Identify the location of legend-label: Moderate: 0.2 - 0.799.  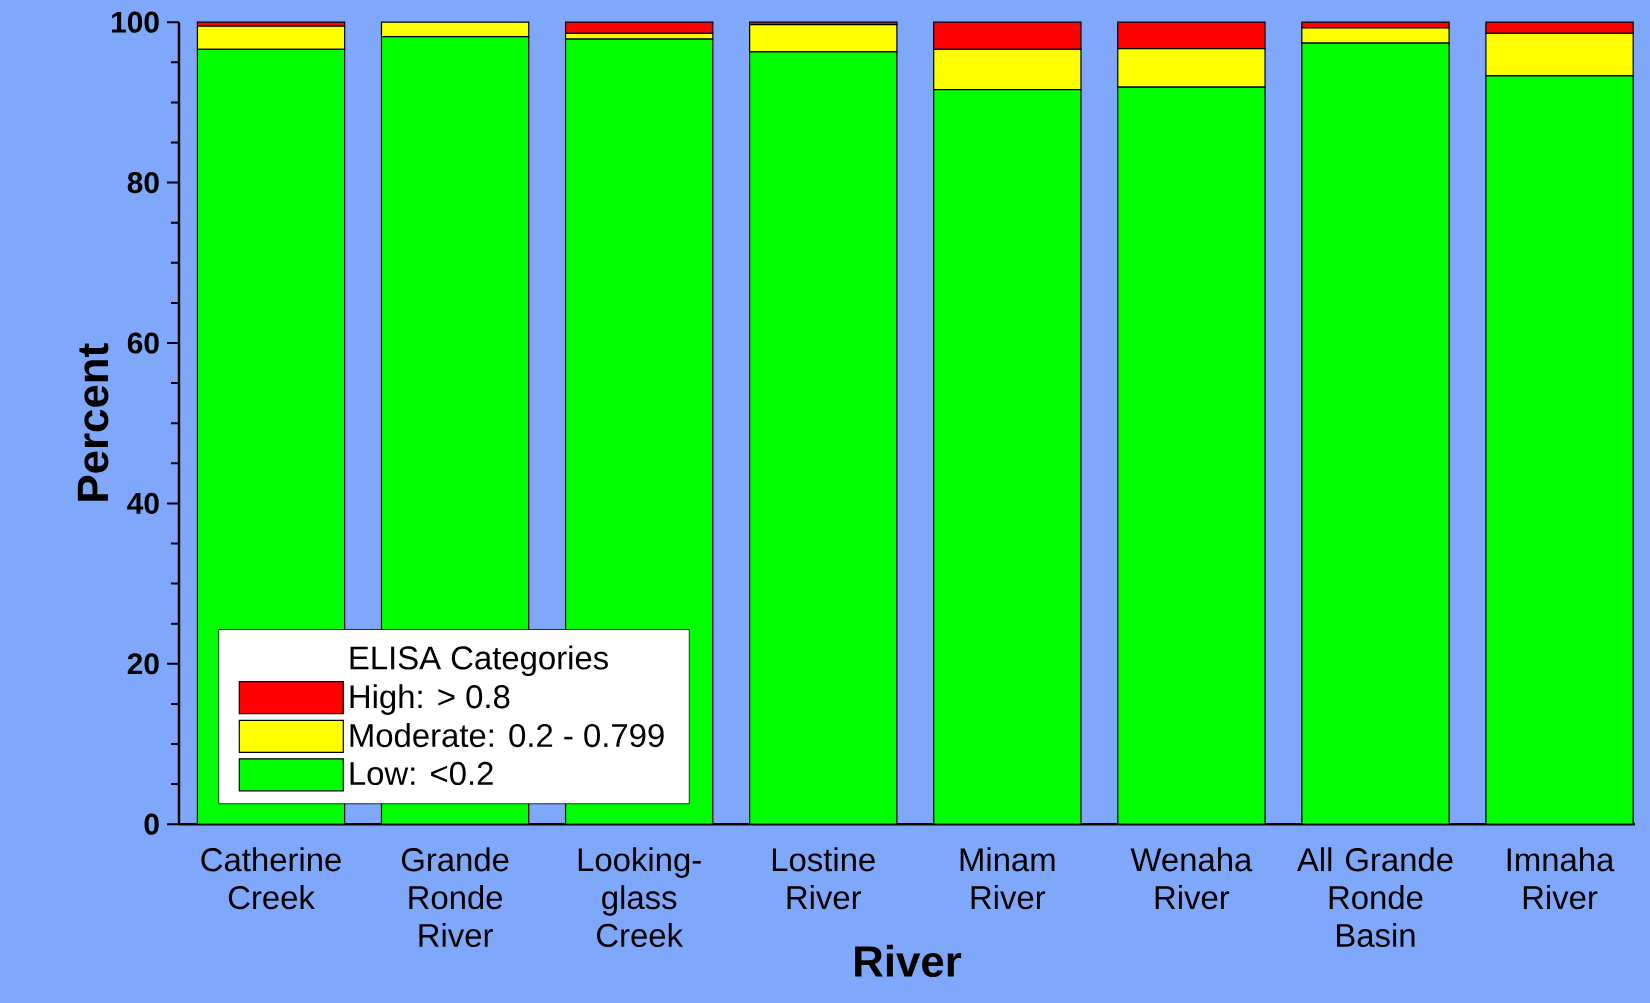
(507, 735).